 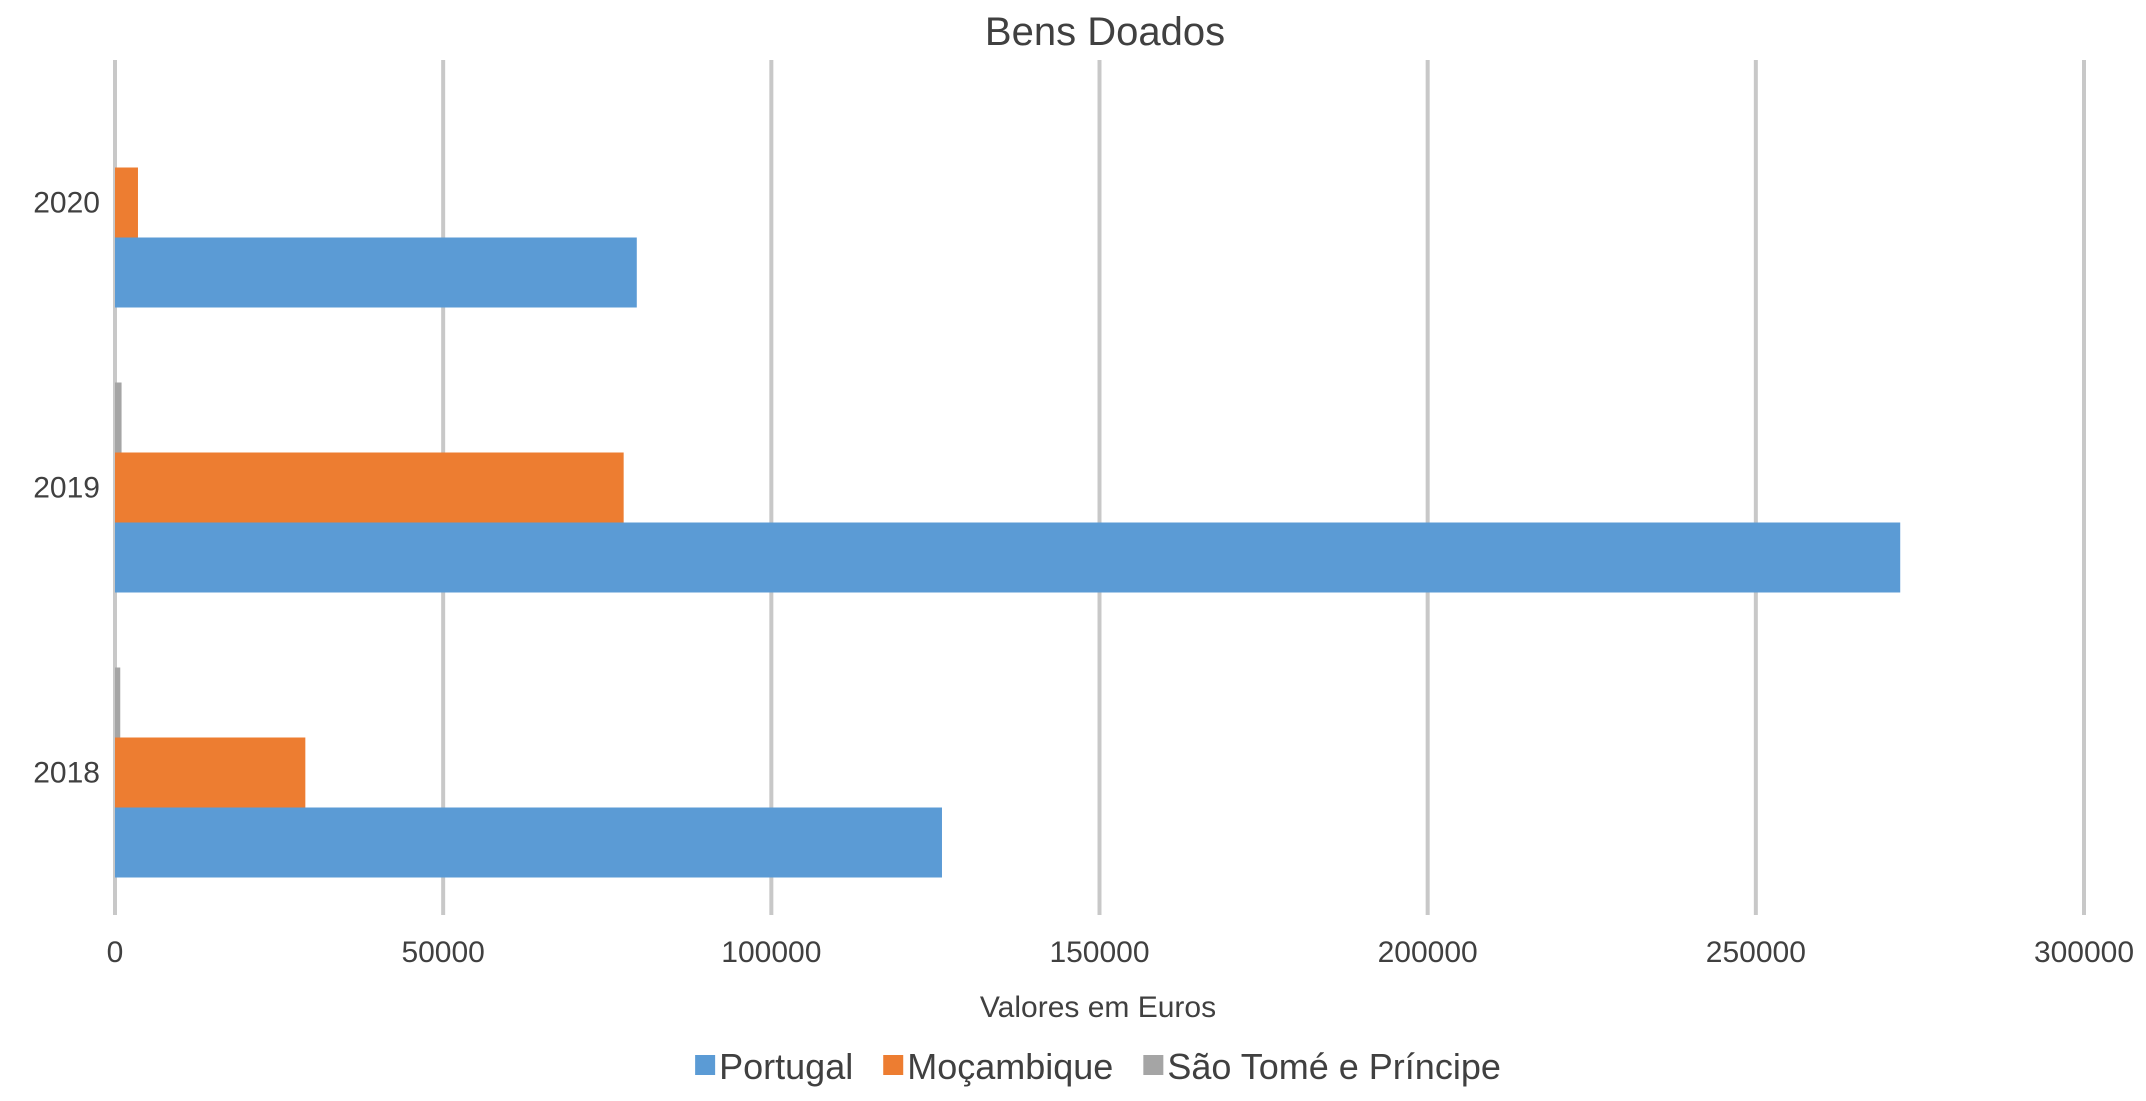 I want to click on x-tick-label: 50000, so click(x=442, y=952).